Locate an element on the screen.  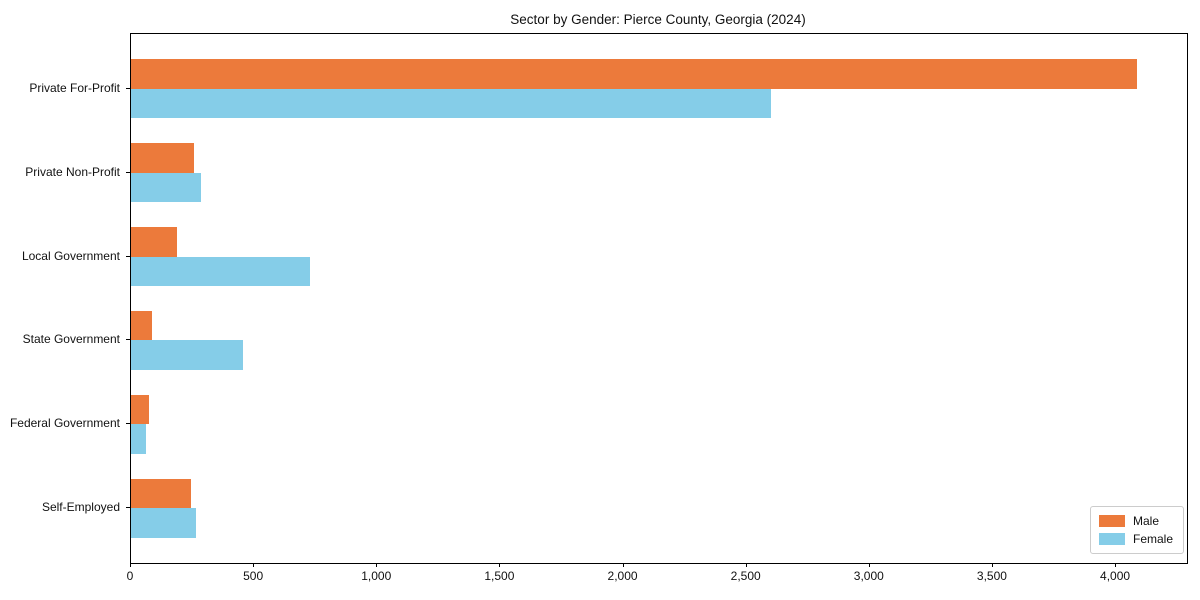
y-tick-label-local-government: Local Government is located at coordinates (70, 255).